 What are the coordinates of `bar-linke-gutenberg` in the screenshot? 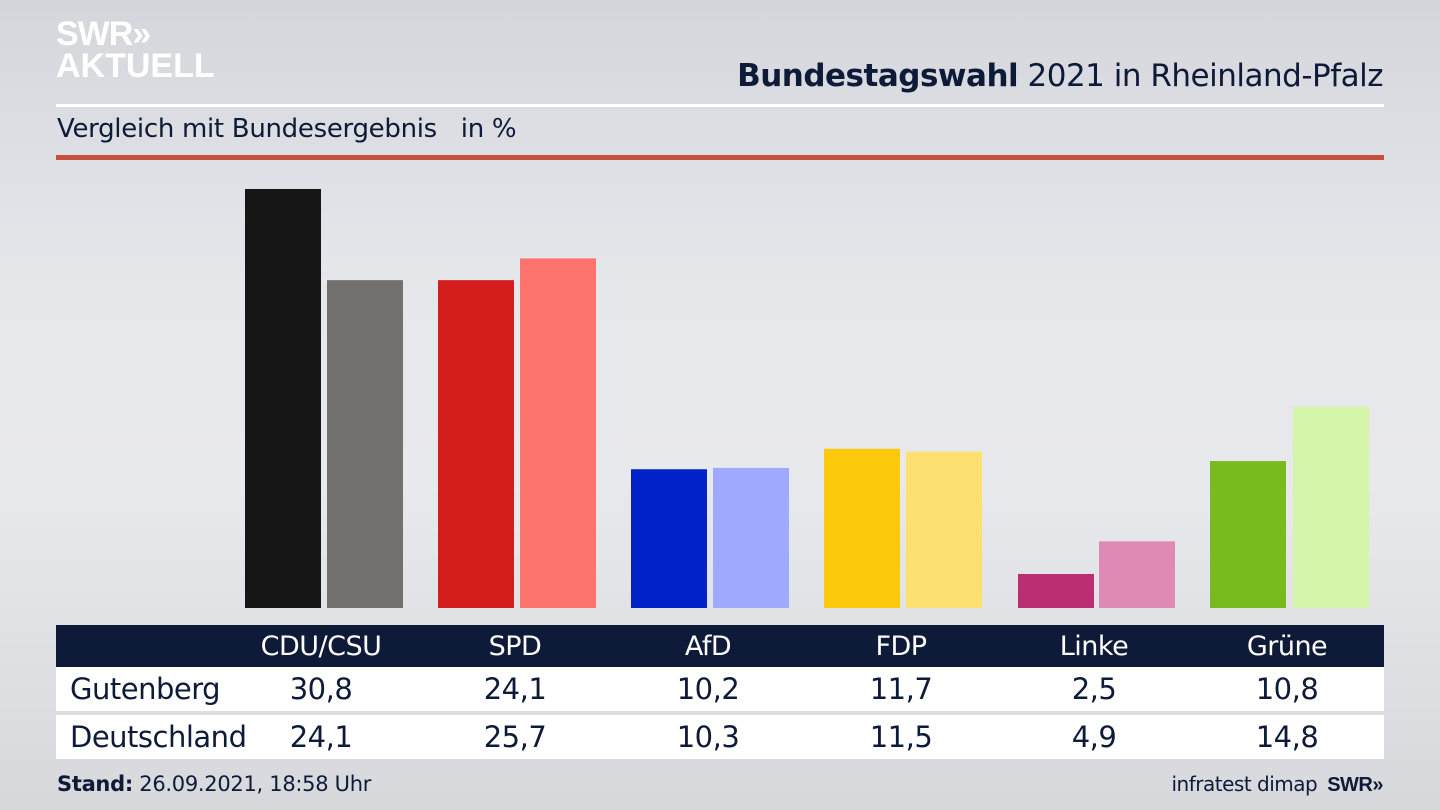 It's located at (1056, 590).